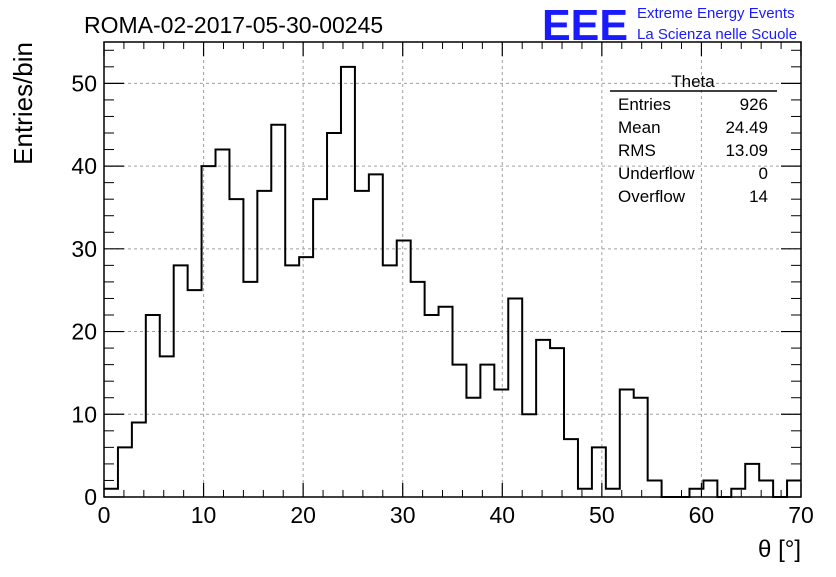 This screenshot has width=836, height=577. Describe the element at coordinates (84, 166) in the screenshot. I see `y-tick-label: 40` at that location.